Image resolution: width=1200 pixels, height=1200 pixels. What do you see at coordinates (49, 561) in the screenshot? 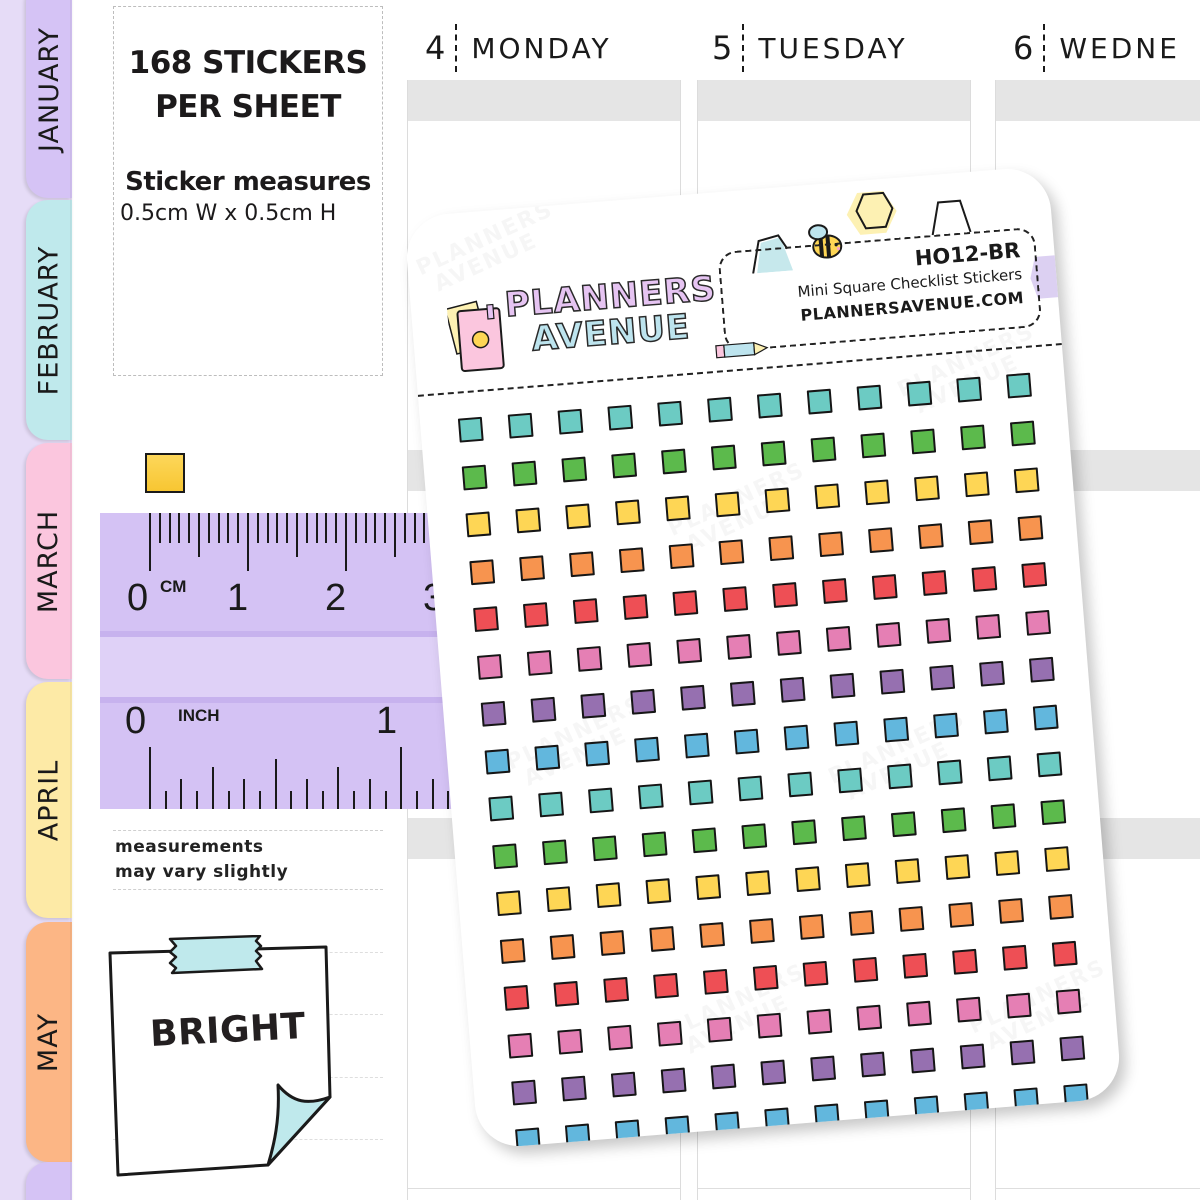
I see `tab-march: MARCH` at bounding box center [49, 561].